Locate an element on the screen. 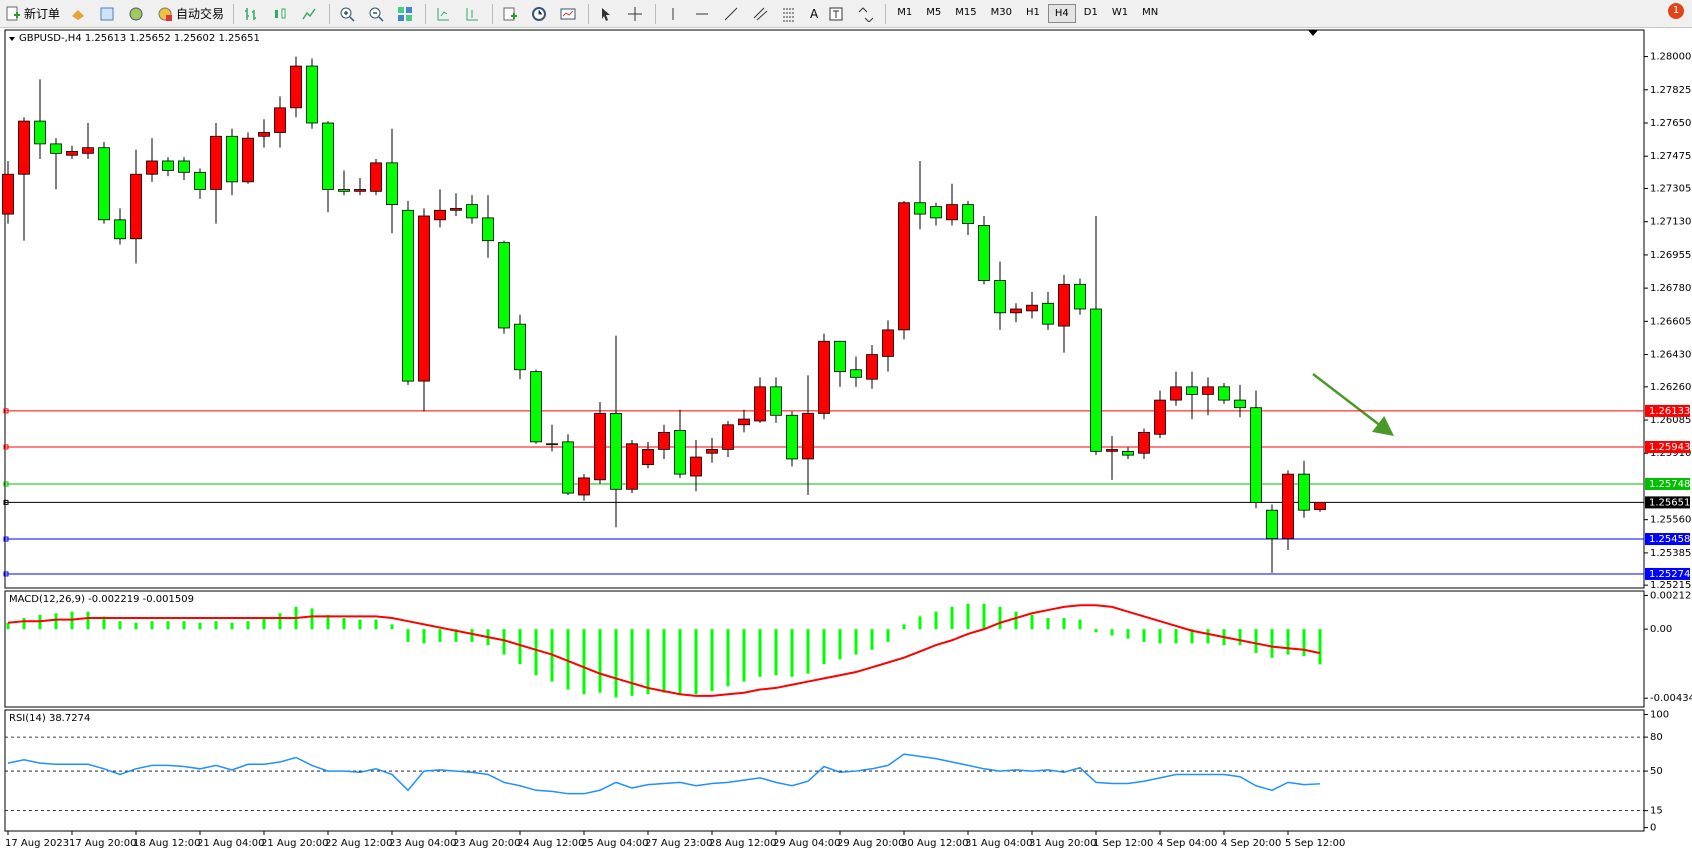 The height and width of the screenshot is (855, 1692). y-tick-label: 1.27475 is located at coordinates (1670, 156).